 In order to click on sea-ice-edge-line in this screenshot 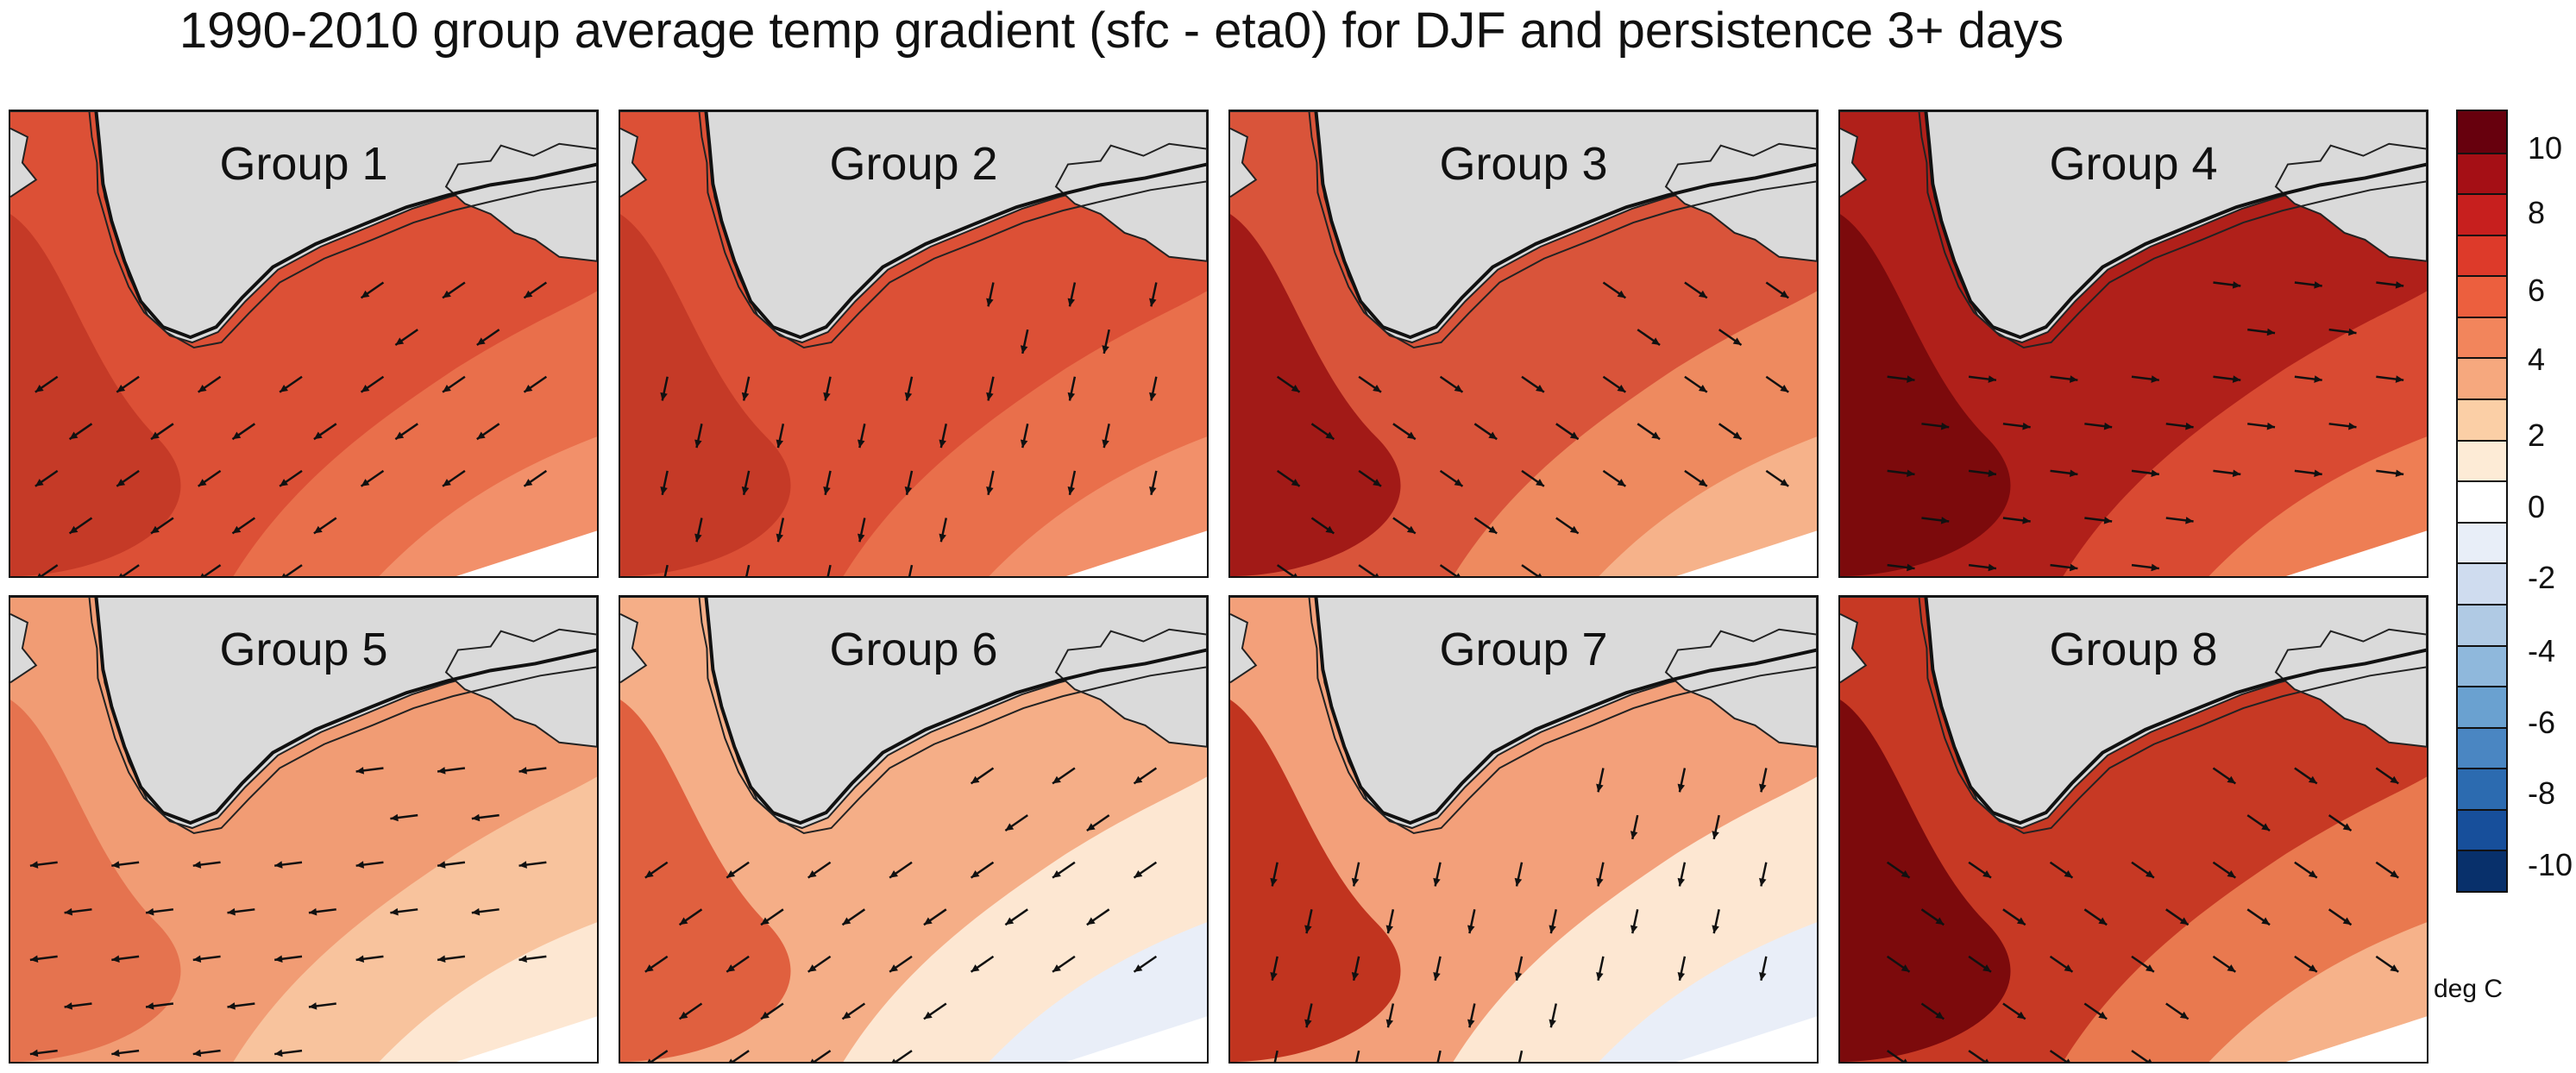, I will do `click(345, 711)`.